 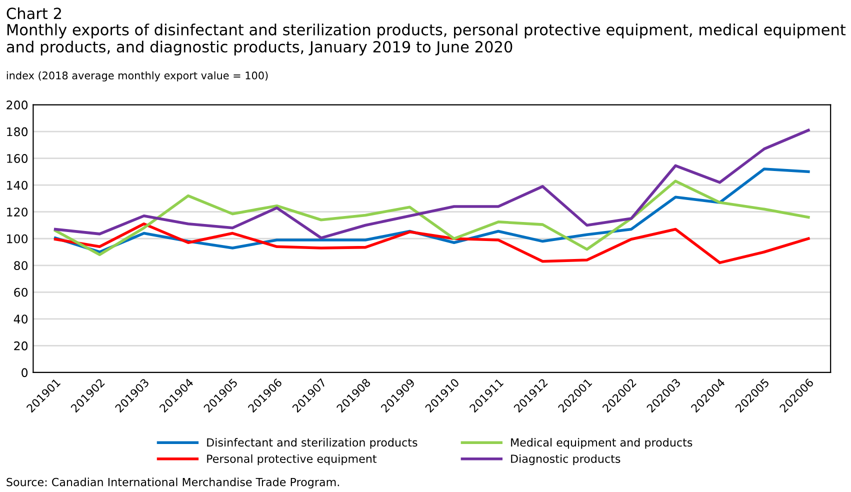 I want to click on y-tick-label: 20, so click(x=21, y=345).